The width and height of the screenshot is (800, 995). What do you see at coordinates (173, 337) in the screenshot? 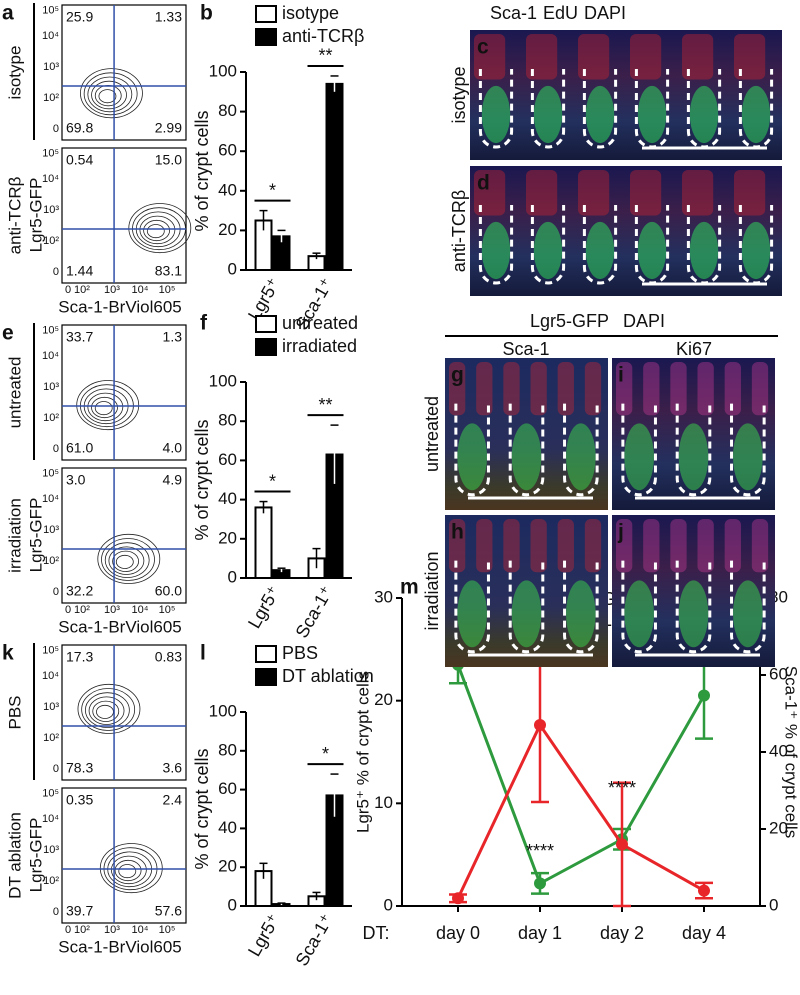
I see `quadrant-value: 1.3` at bounding box center [173, 337].